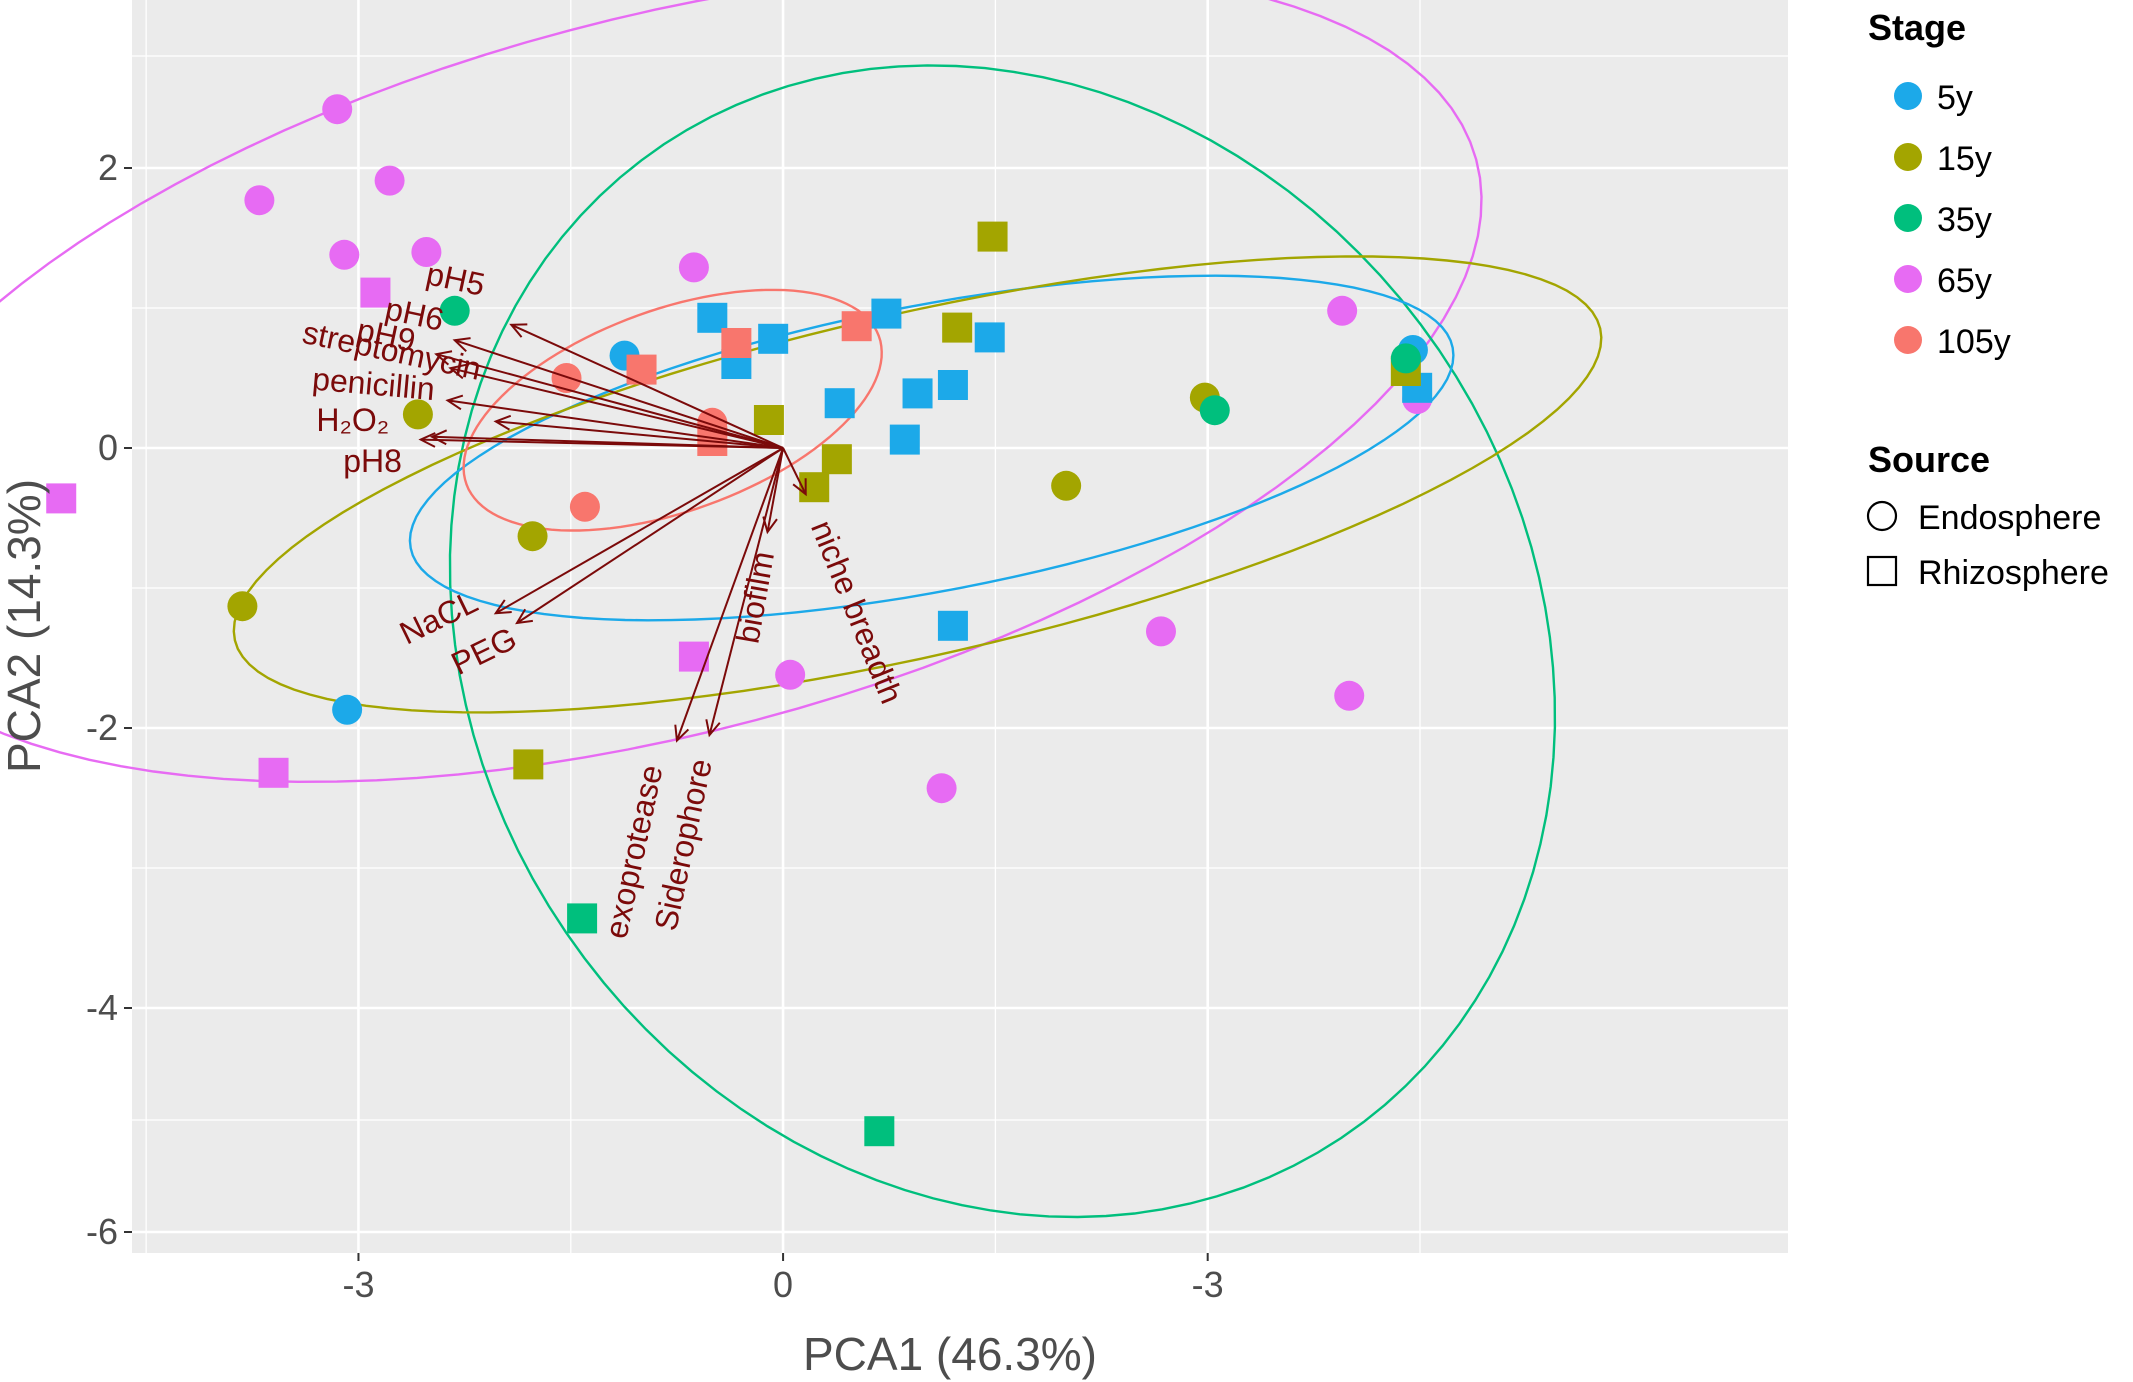 This screenshot has width=2133, height=1382. I want to click on y-tick-label: 0, so click(108, 447).